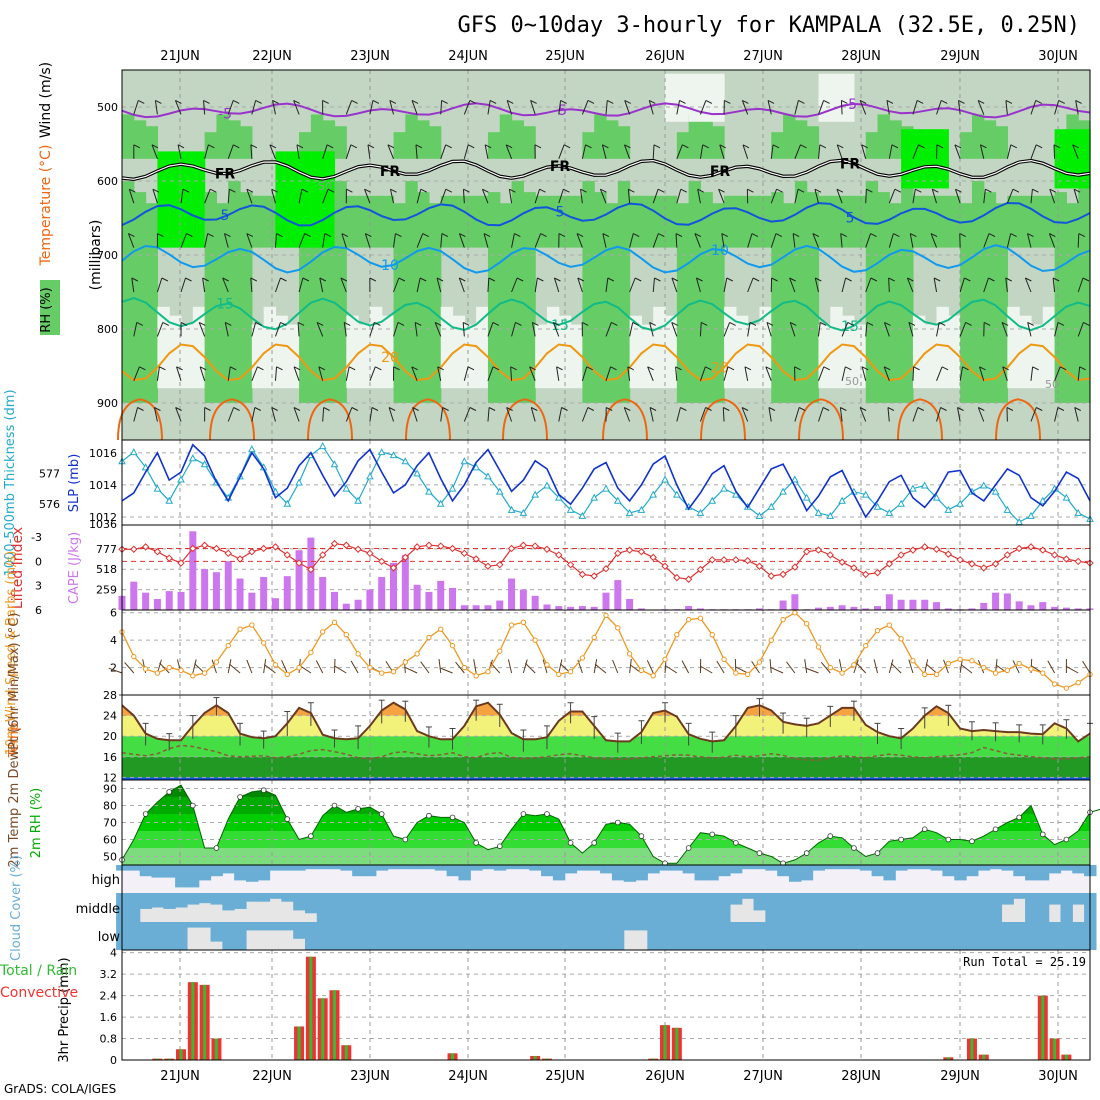  Describe the element at coordinates (18, 568) in the screenshot. I see `lifted-ylabel: Lifted Index` at that location.